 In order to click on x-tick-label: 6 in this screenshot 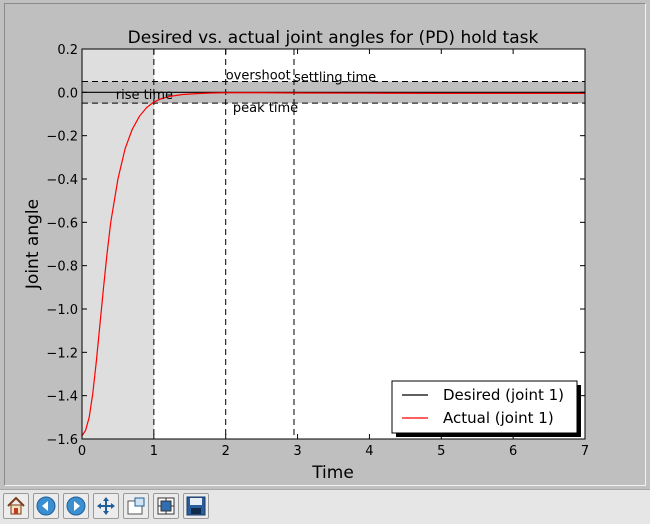, I will do `click(513, 451)`.